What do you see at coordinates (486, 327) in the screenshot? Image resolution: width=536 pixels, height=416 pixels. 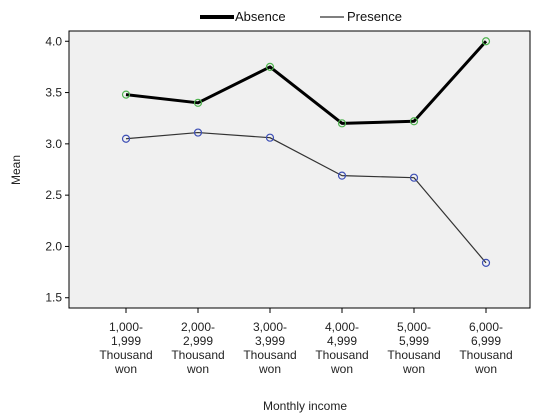 I see `x-tick-label: 6,000-` at bounding box center [486, 327].